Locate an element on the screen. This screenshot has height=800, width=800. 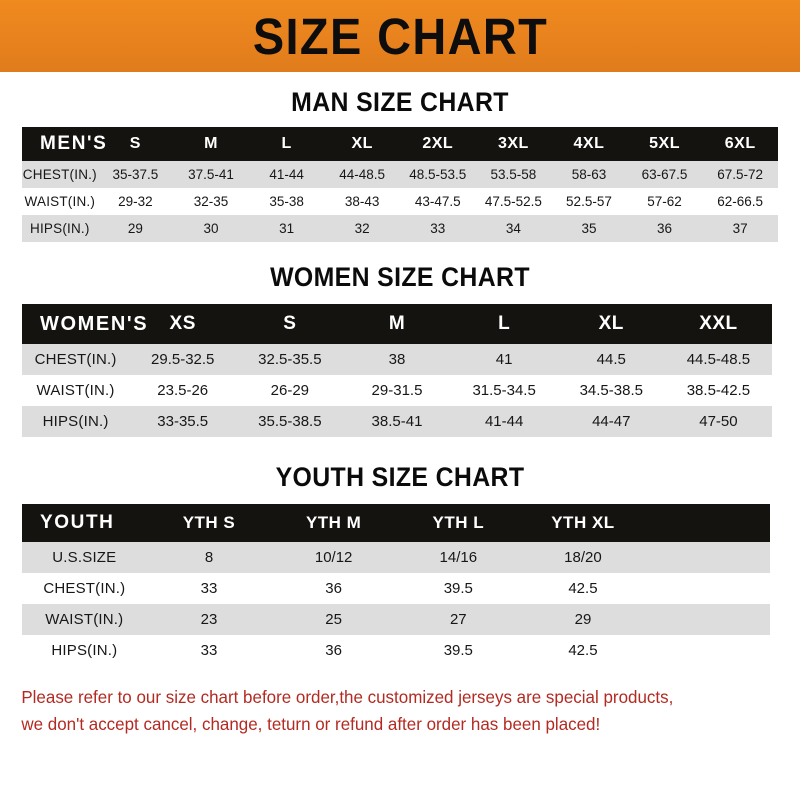
table-cell: 26-29 is located at coordinates (290, 390).